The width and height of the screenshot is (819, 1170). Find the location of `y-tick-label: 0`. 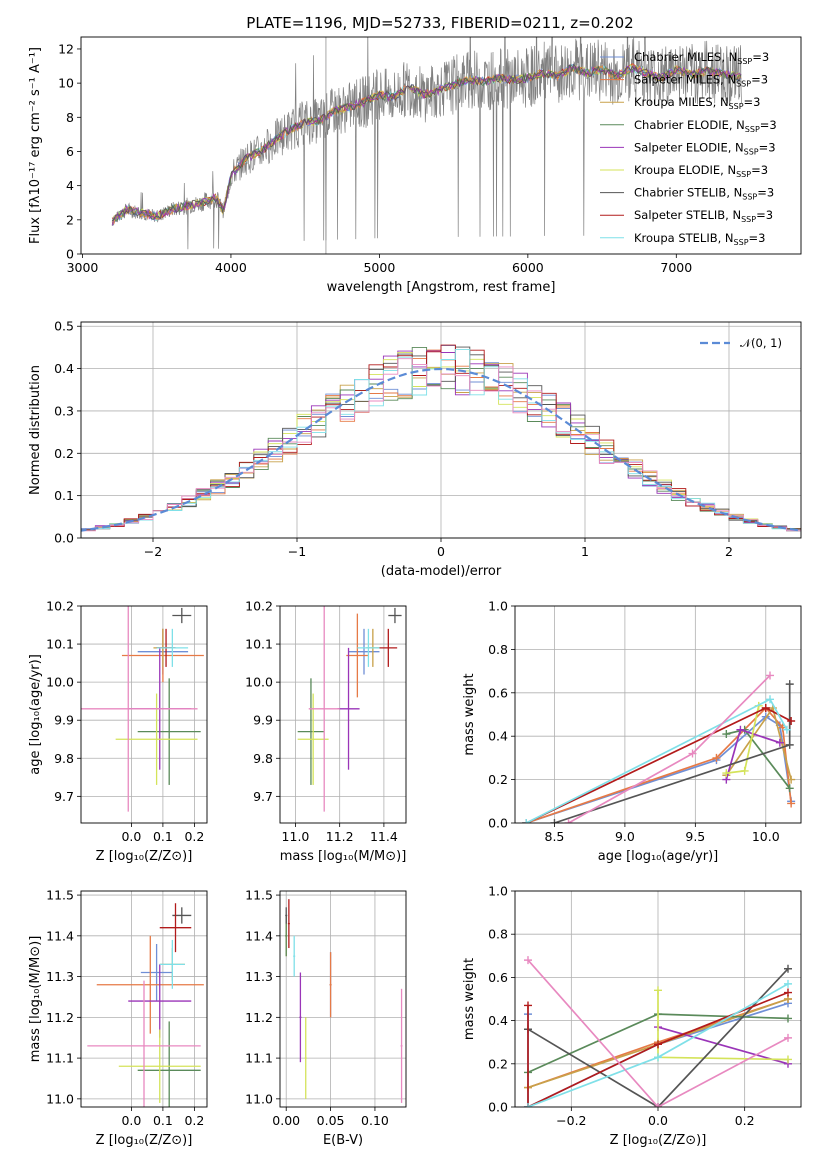

y-tick-label: 0 is located at coordinates (70, 254).